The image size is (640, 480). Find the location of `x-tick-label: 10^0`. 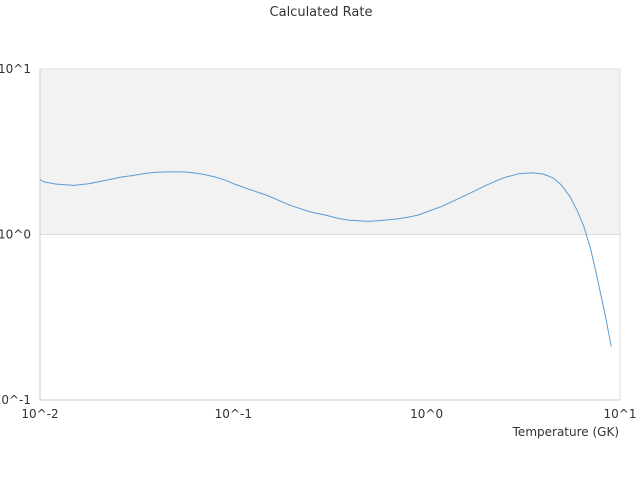

x-tick-label: 10^0 is located at coordinates (426, 414).